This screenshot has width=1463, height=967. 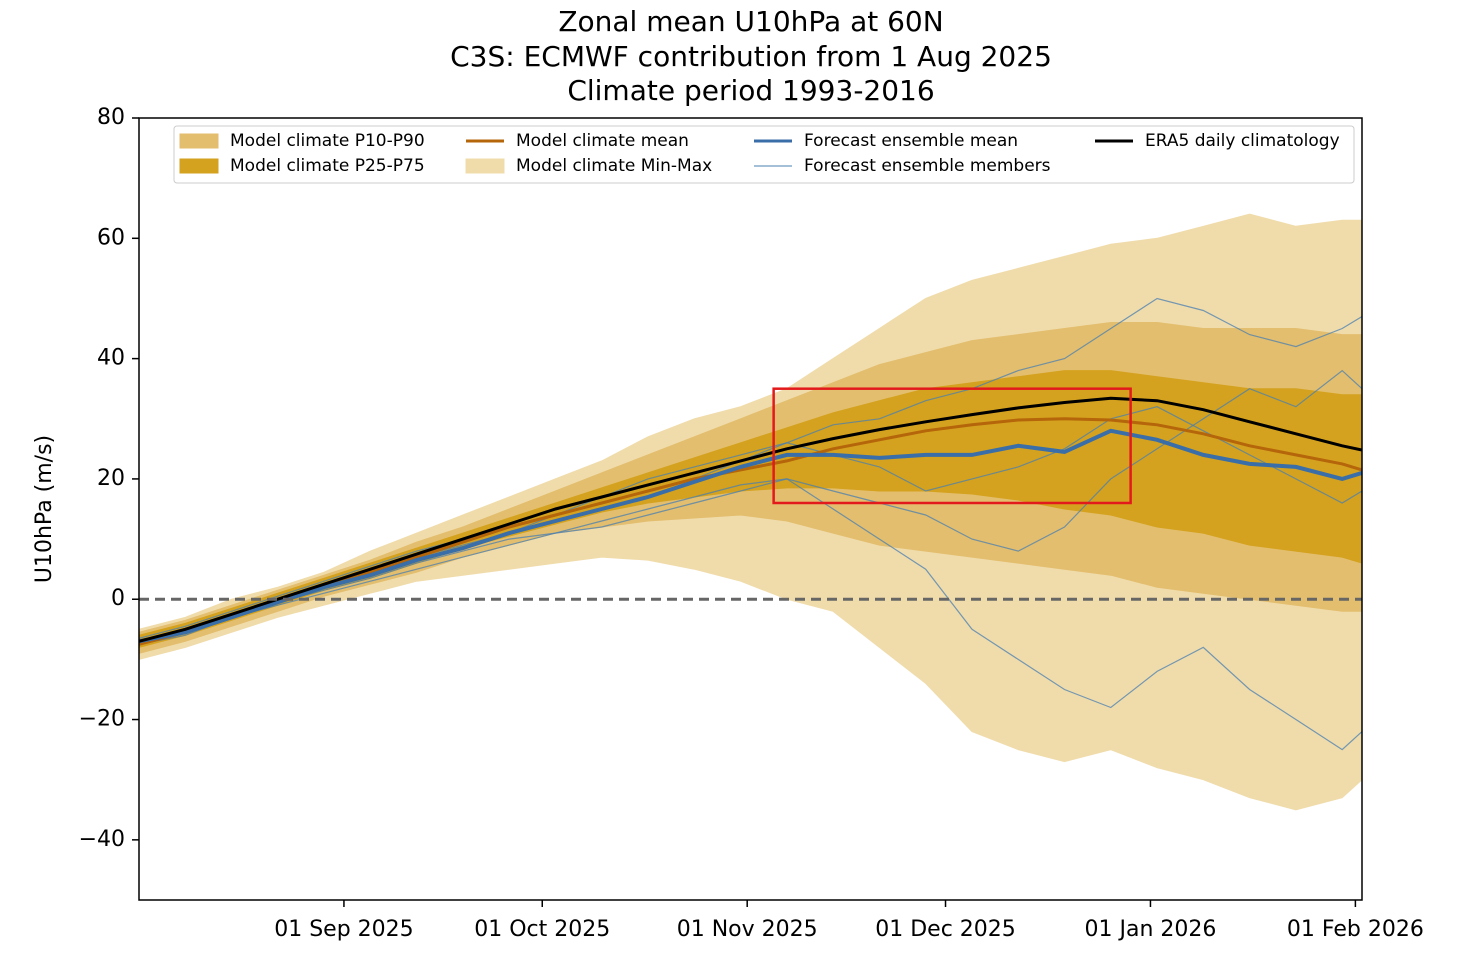 I want to click on x-tick-label: 01 Sep 2025, so click(x=343, y=929).